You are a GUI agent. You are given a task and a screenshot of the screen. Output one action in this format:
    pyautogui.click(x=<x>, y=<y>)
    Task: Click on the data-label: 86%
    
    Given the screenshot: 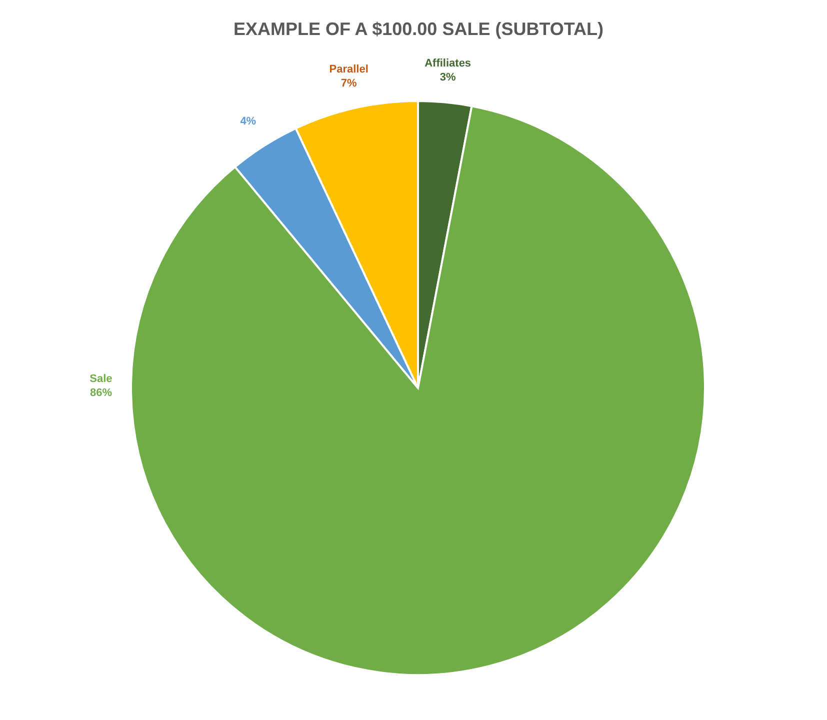 What is the action you would take?
    pyautogui.click(x=101, y=393)
    